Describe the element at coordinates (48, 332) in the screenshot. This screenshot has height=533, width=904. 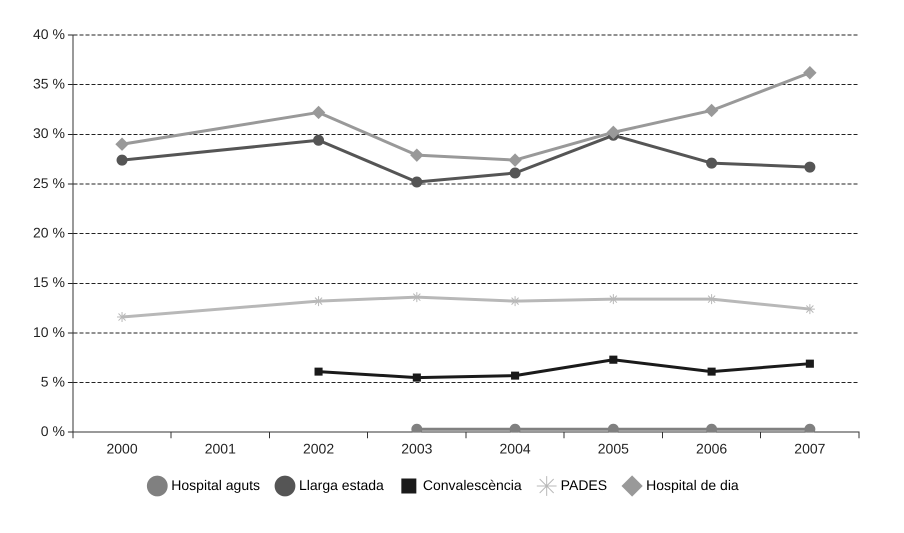
I see `y-tick-label: 10 %` at that location.